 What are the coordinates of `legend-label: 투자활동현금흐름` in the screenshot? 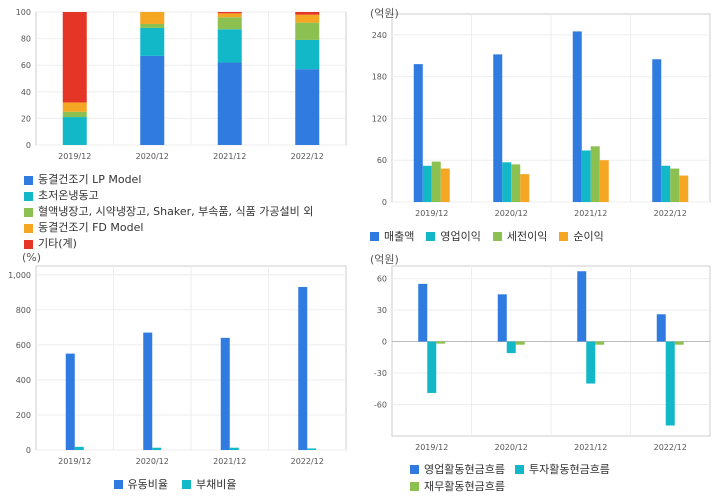 It's located at (569, 469).